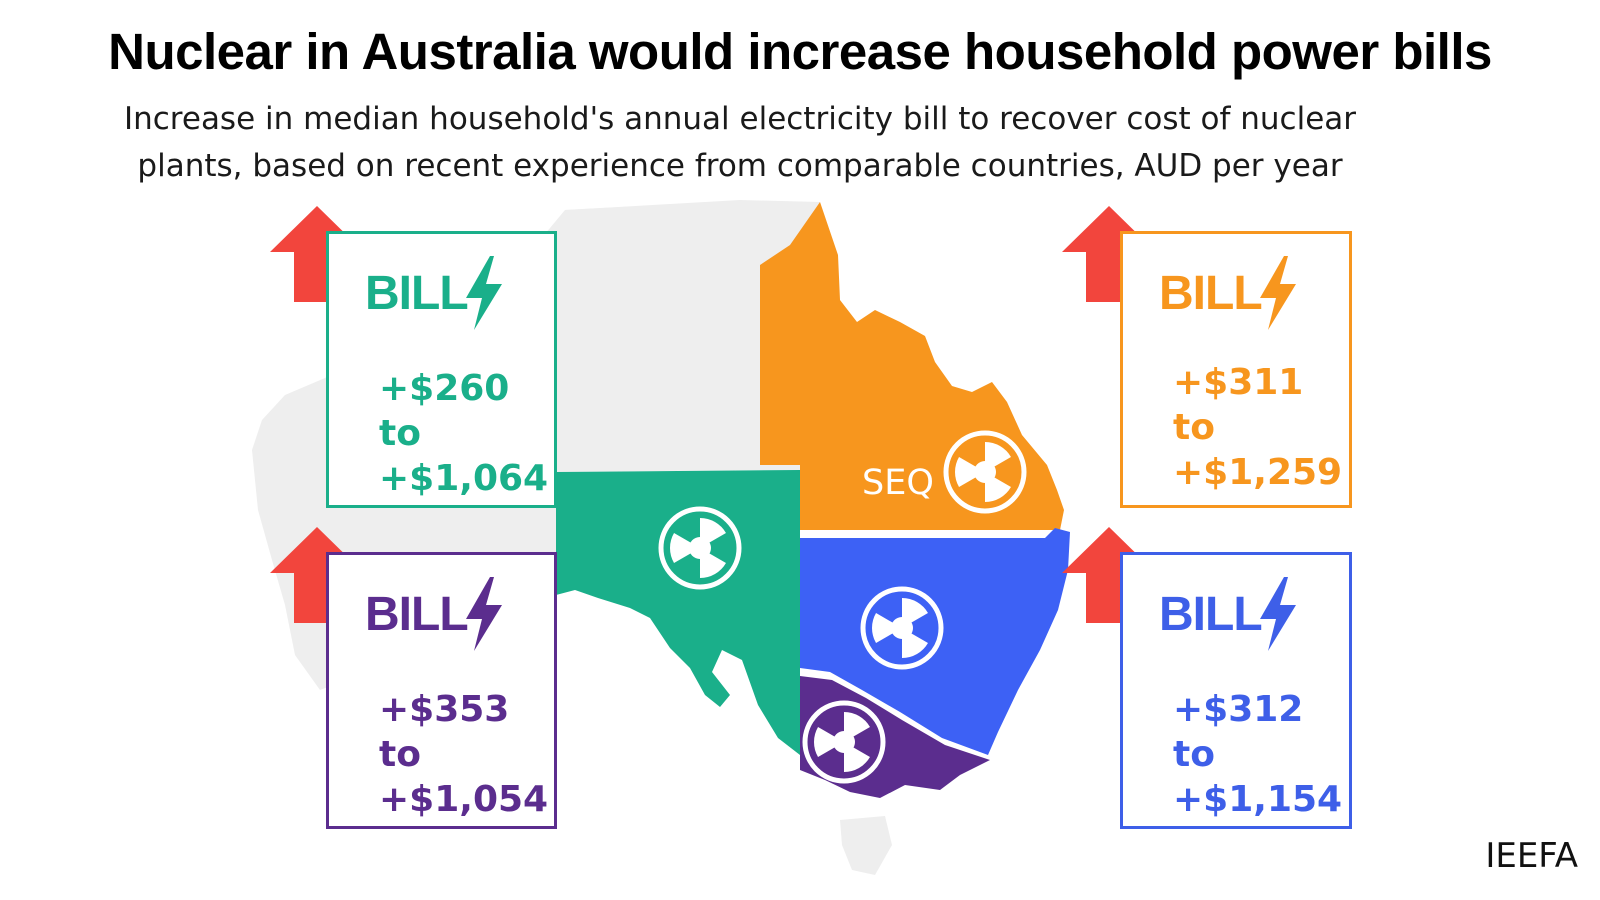 Image resolution: width=1600 pixels, height=900 pixels. Describe the element at coordinates (1238, 709) in the screenshot. I see `bill-min-value: +$312` at that location.